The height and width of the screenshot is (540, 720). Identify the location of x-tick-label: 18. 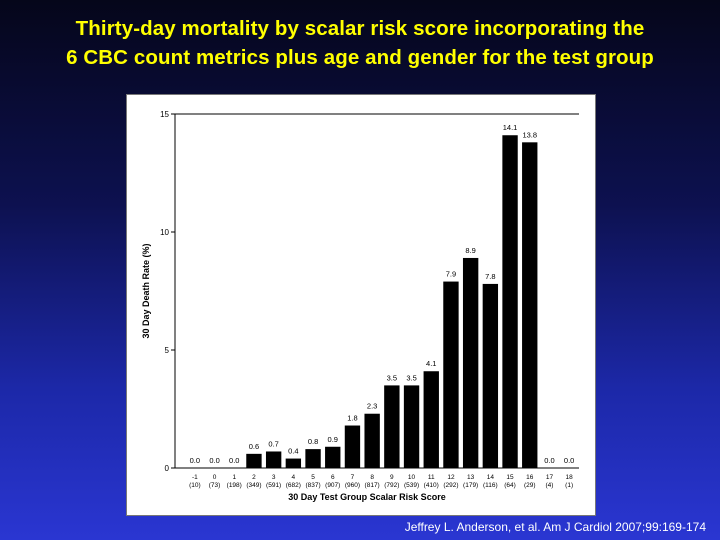
(570, 477).